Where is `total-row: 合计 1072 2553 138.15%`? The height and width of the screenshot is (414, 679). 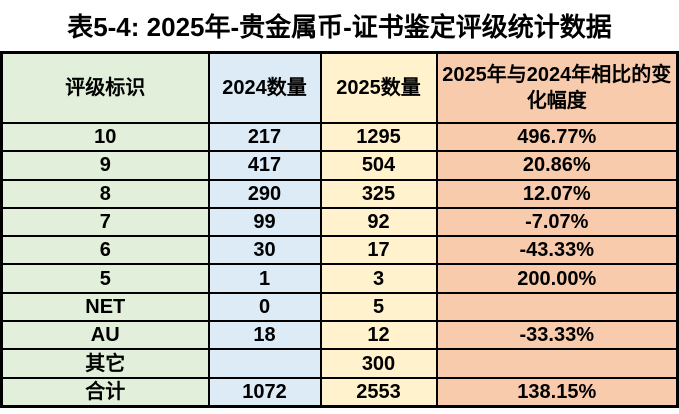 total-row: 合计 1072 2553 138.15% is located at coordinates (339, 392).